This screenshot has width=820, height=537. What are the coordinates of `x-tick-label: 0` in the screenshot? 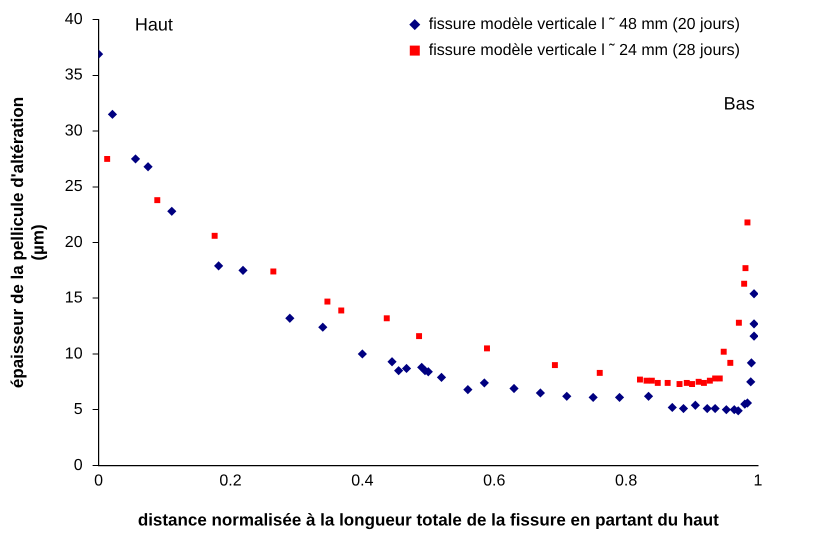 It's located at (99, 481).